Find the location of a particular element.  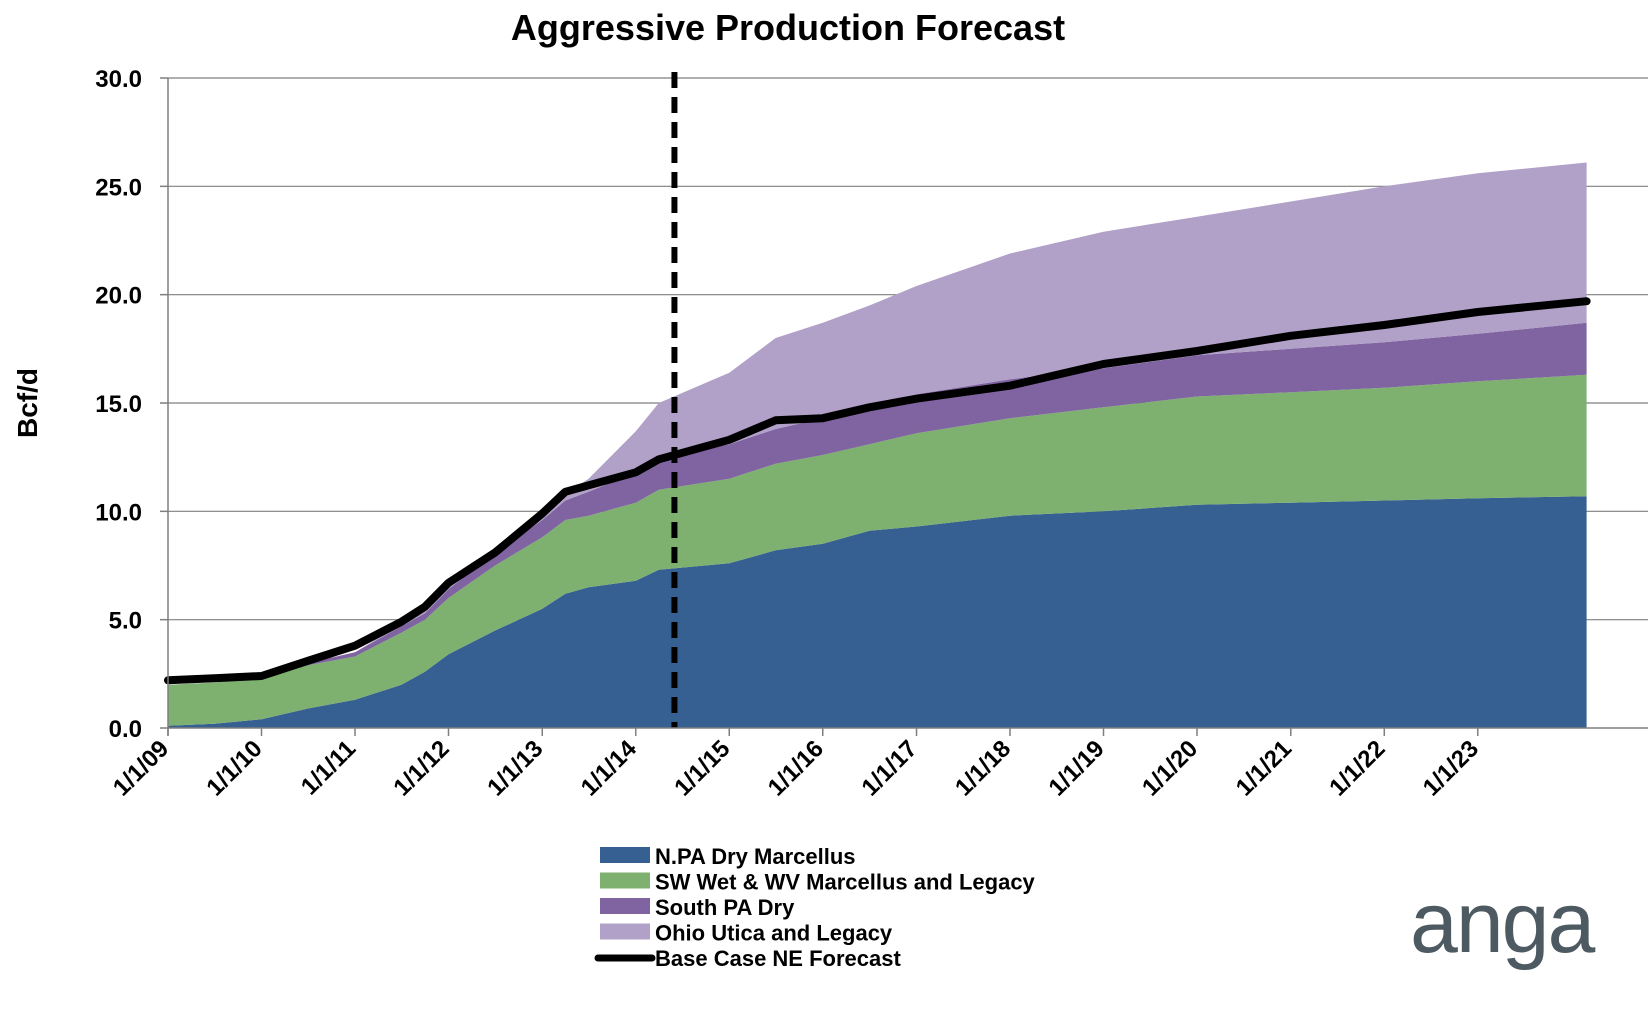

legend-label-4: Base Case NE Forecast is located at coordinates (778, 958).